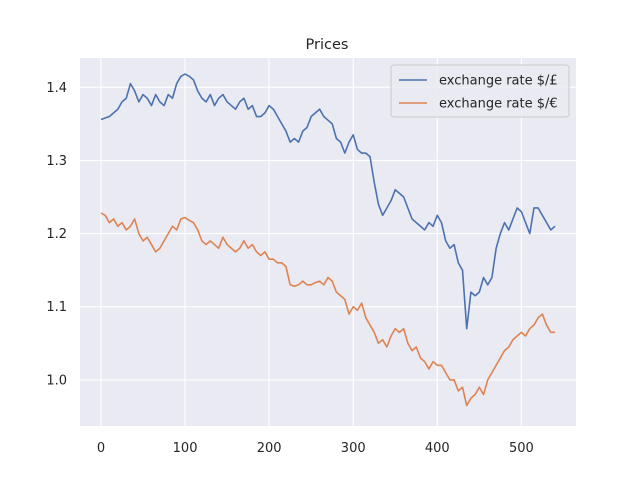 The image size is (640, 480). What do you see at coordinates (185, 448) in the screenshot?
I see `x-tick-label: 100` at bounding box center [185, 448].